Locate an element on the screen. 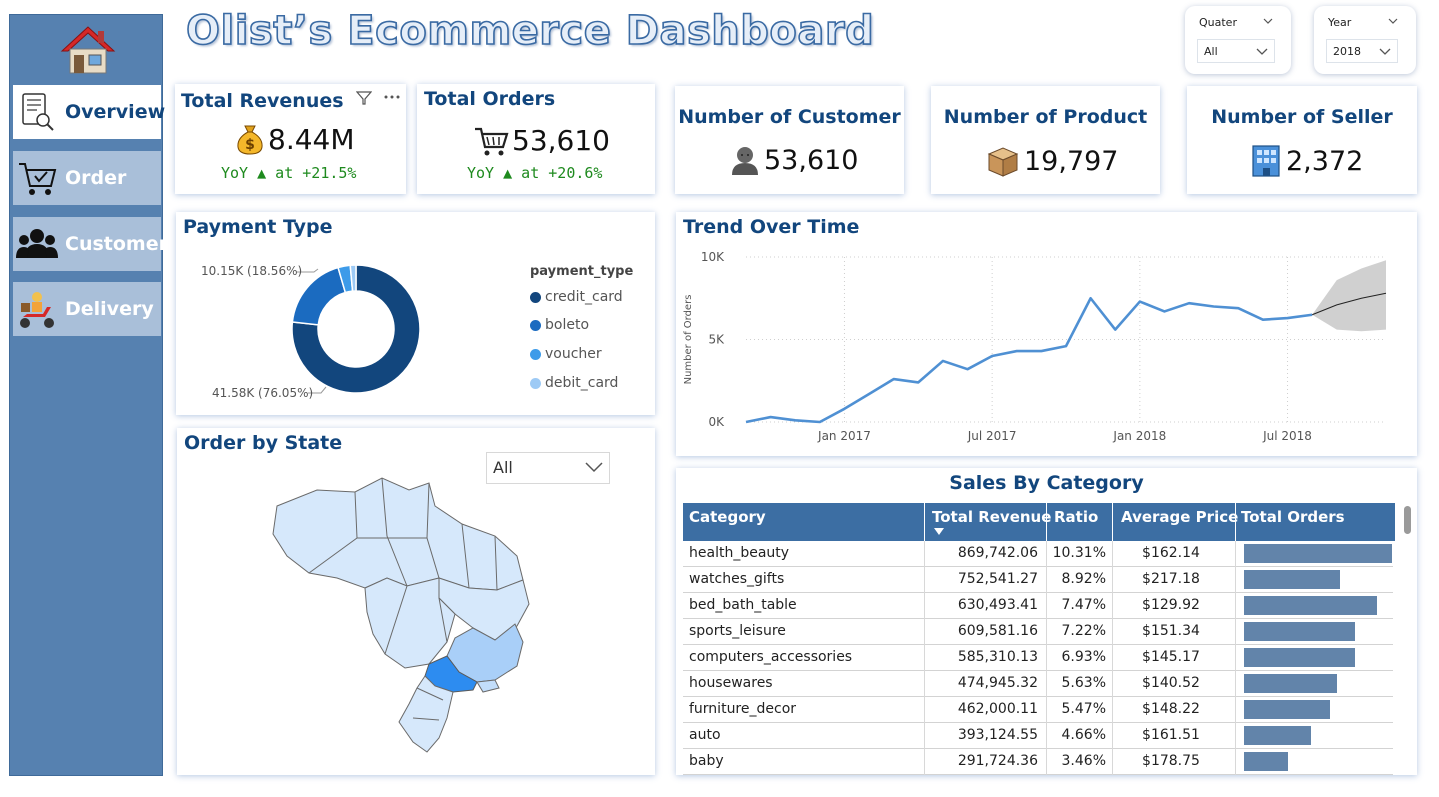  customers-value: 53,610 is located at coordinates (811, 160).